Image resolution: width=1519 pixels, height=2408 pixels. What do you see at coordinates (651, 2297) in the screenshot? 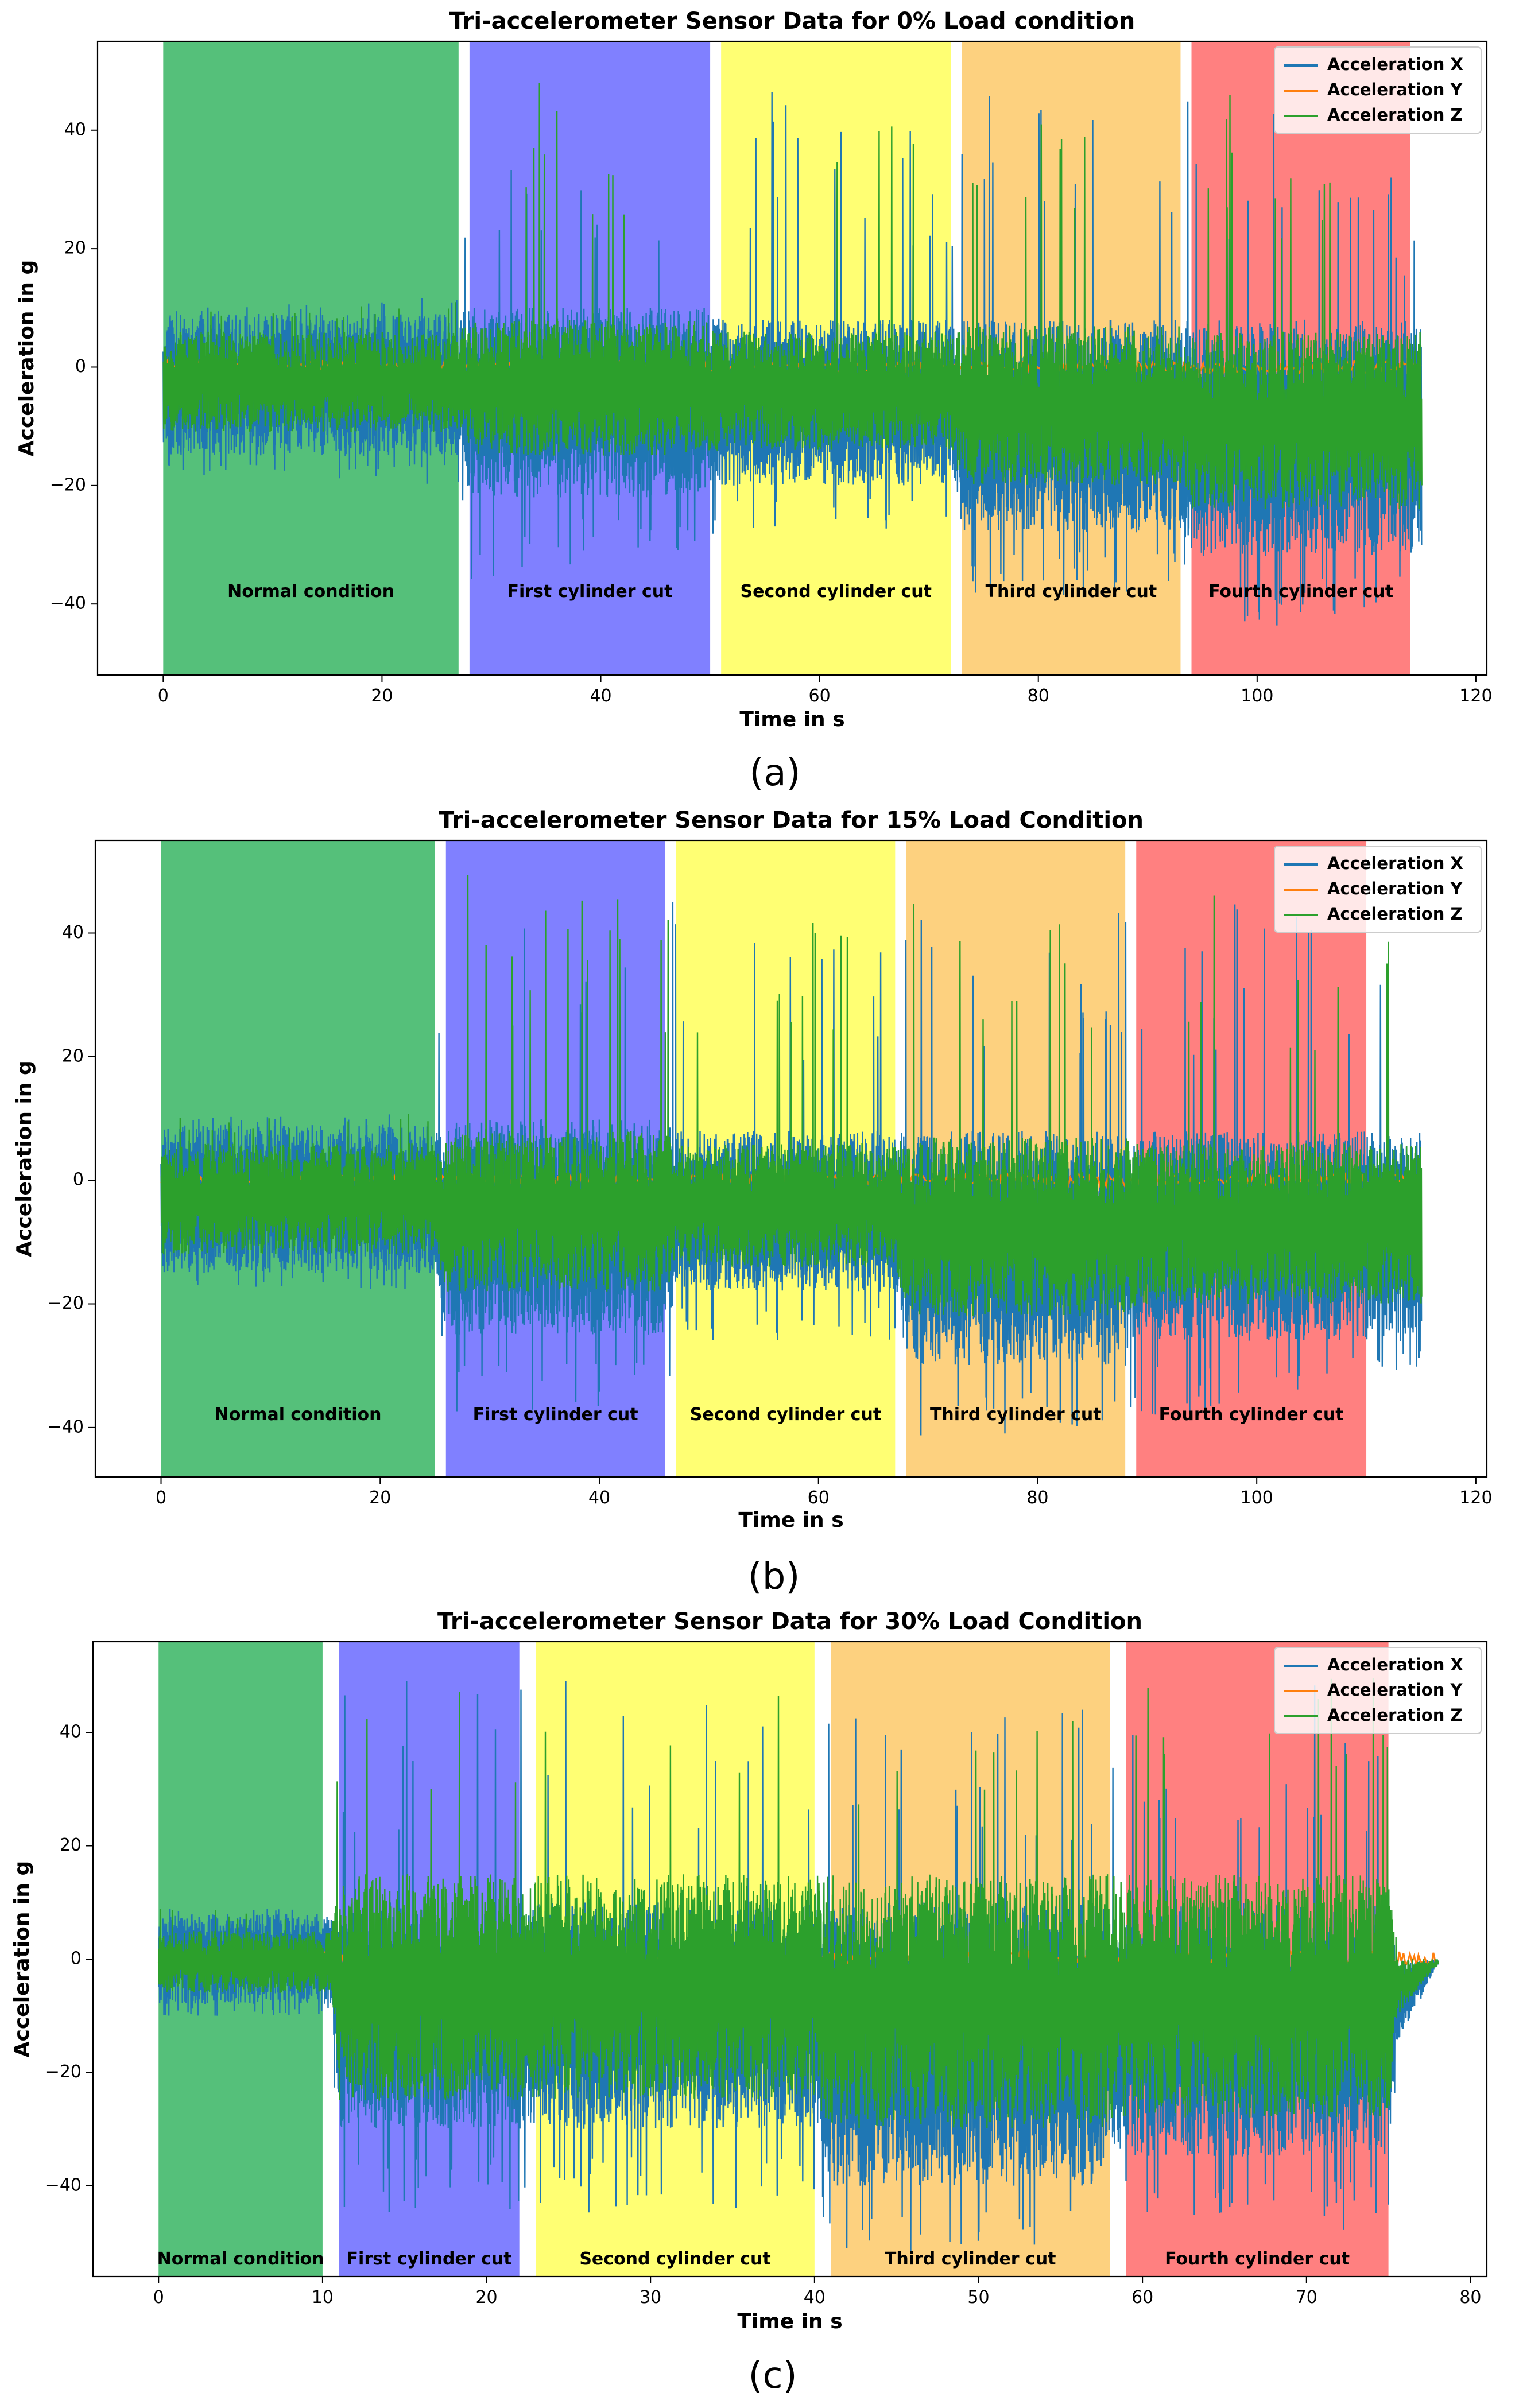
I see `x-tick-label: 30` at bounding box center [651, 2297].